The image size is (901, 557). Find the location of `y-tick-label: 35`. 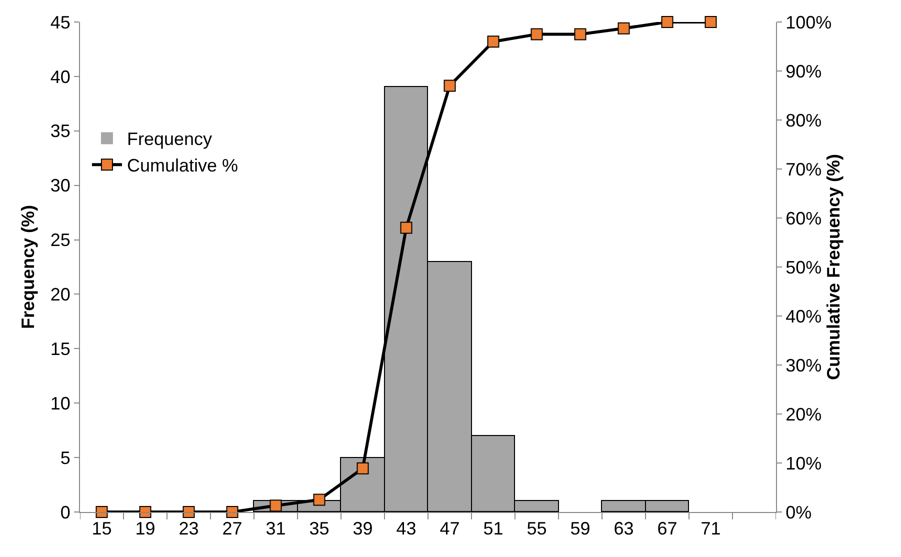

y-tick-label: 35 is located at coordinates (60, 131).